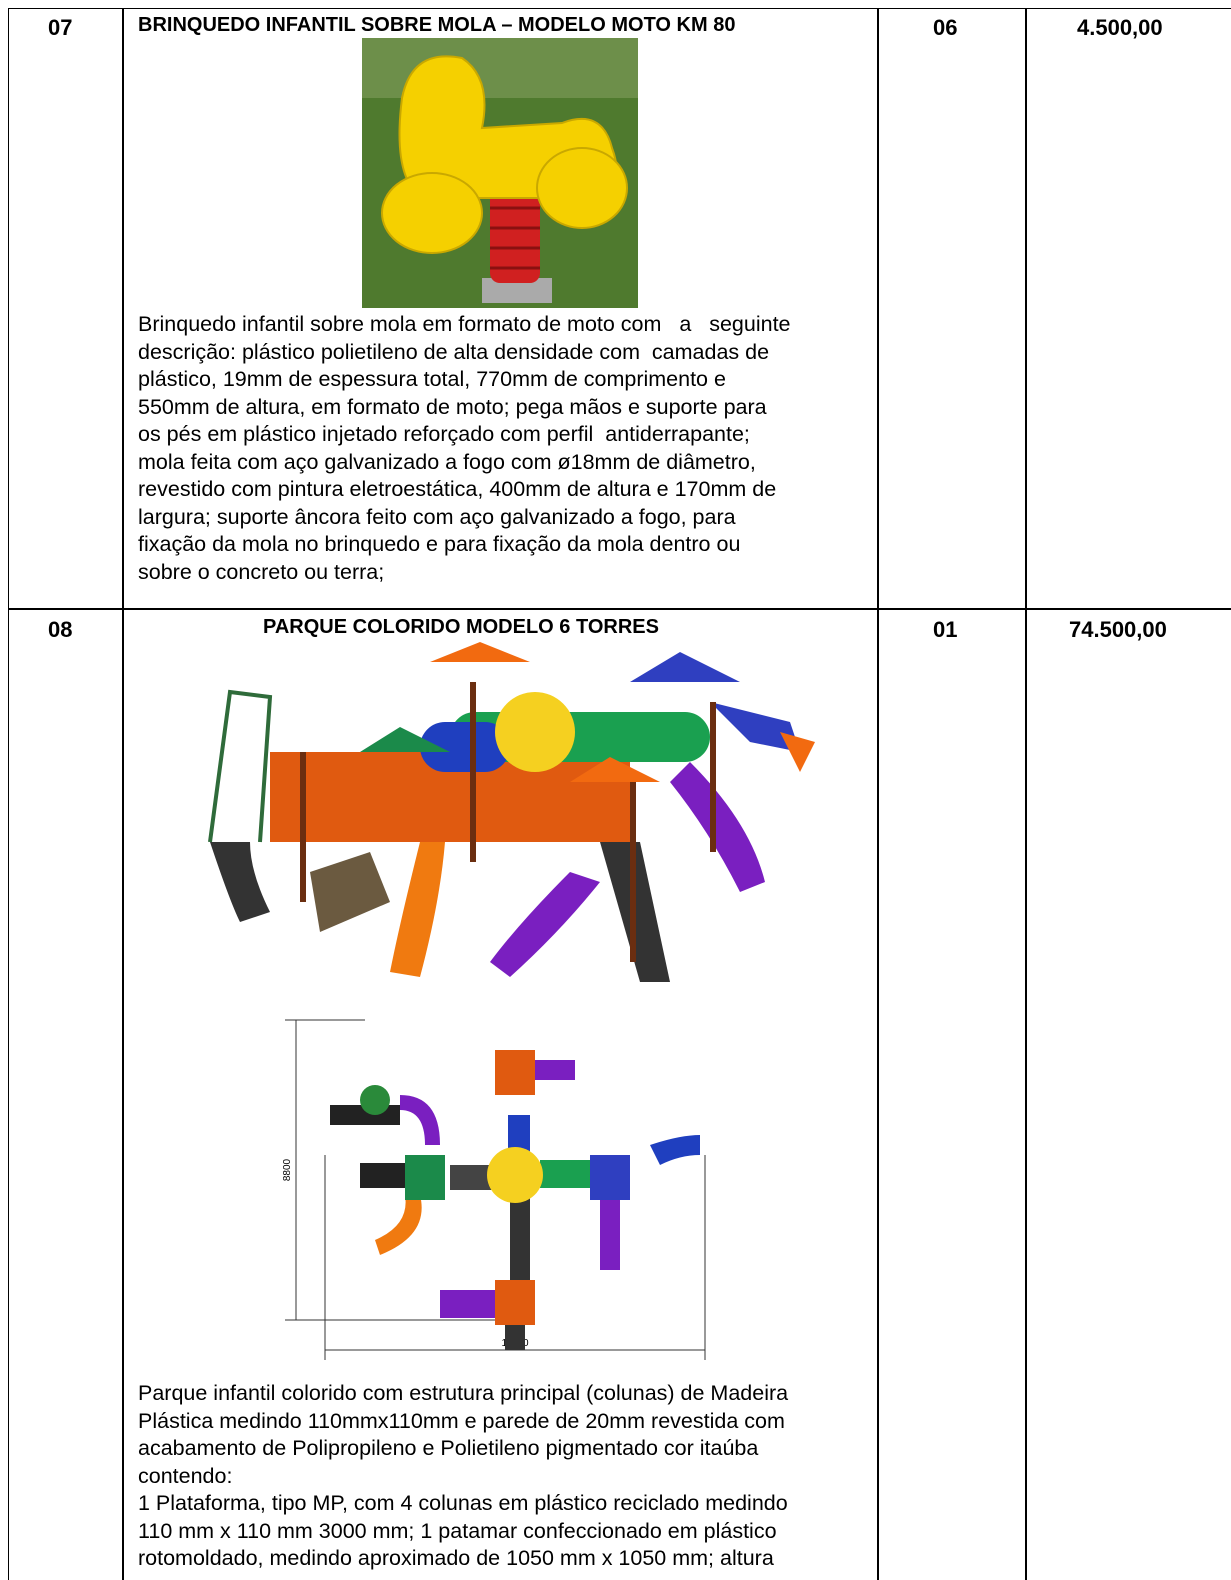 The width and height of the screenshot is (1231, 1580). Describe the element at coordinates (1118, 629) in the screenshot. I see `price: 74.500,00` at that location.